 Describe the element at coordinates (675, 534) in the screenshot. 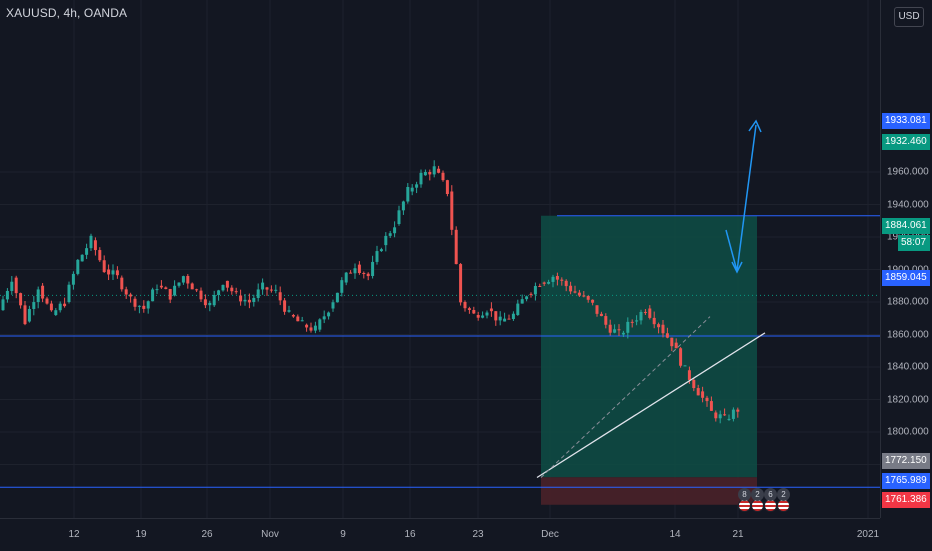

I see `time-tick-label: 14` at that location.